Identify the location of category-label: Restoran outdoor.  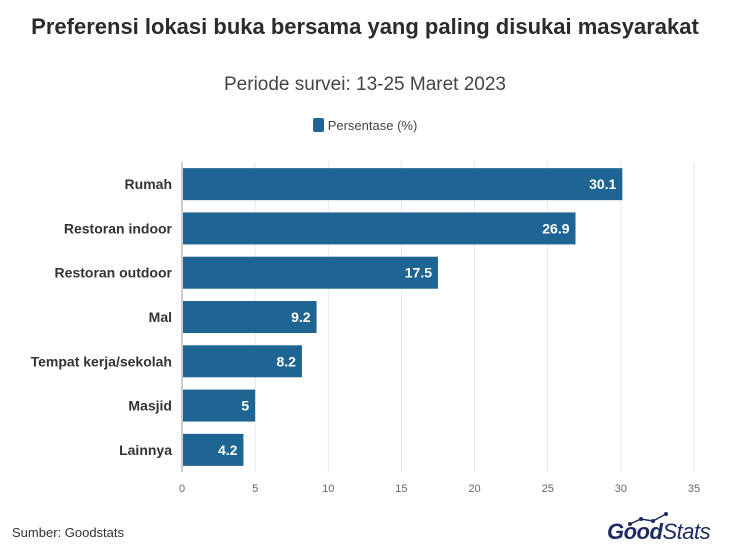
(114, 273).